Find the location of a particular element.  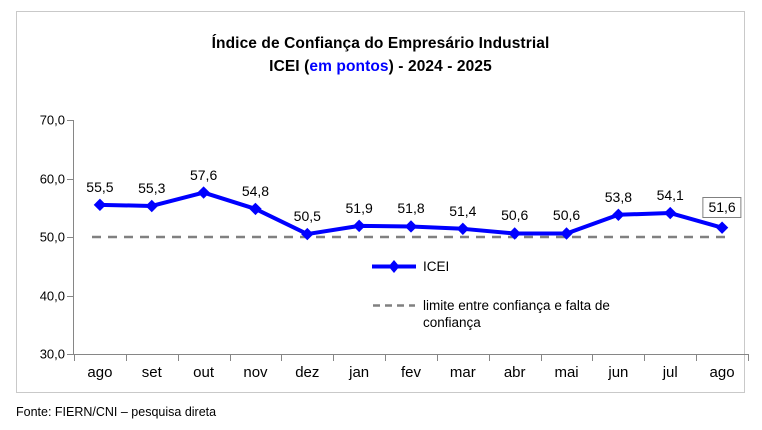

data-label: 51,4 is located at coordinates (463, 210).